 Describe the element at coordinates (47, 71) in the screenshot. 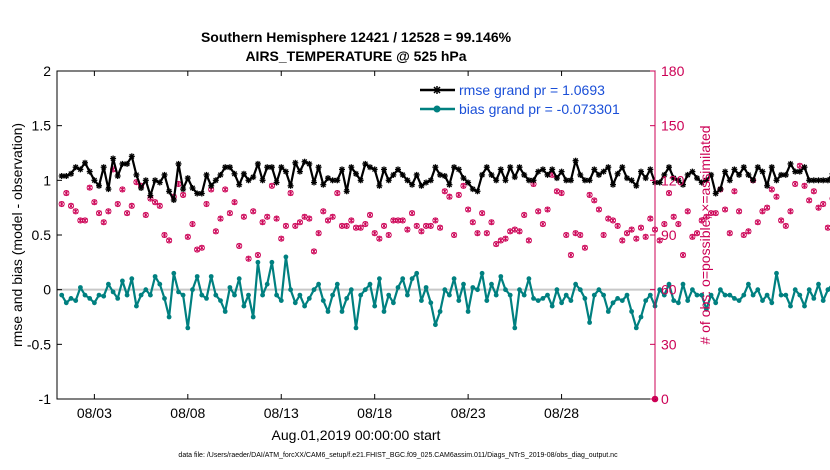

I see `y-tick-label: 2` at that location.